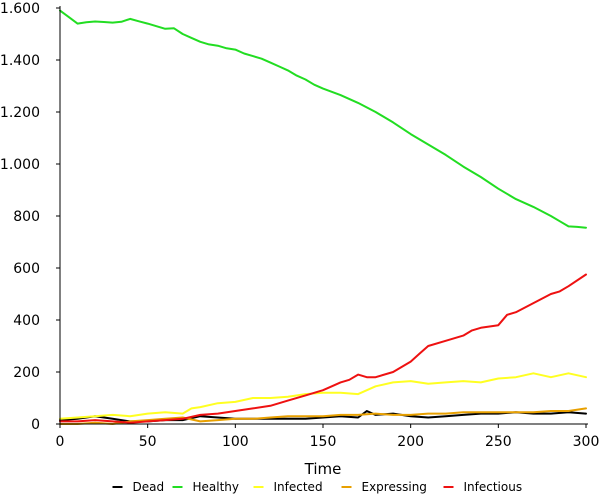 The width and height of the screenshot is (600, 500). What do you see at coordinates (498, 442) in the screenshot?
I see `x-tick-label: 250` at bounding box center [498, 442].